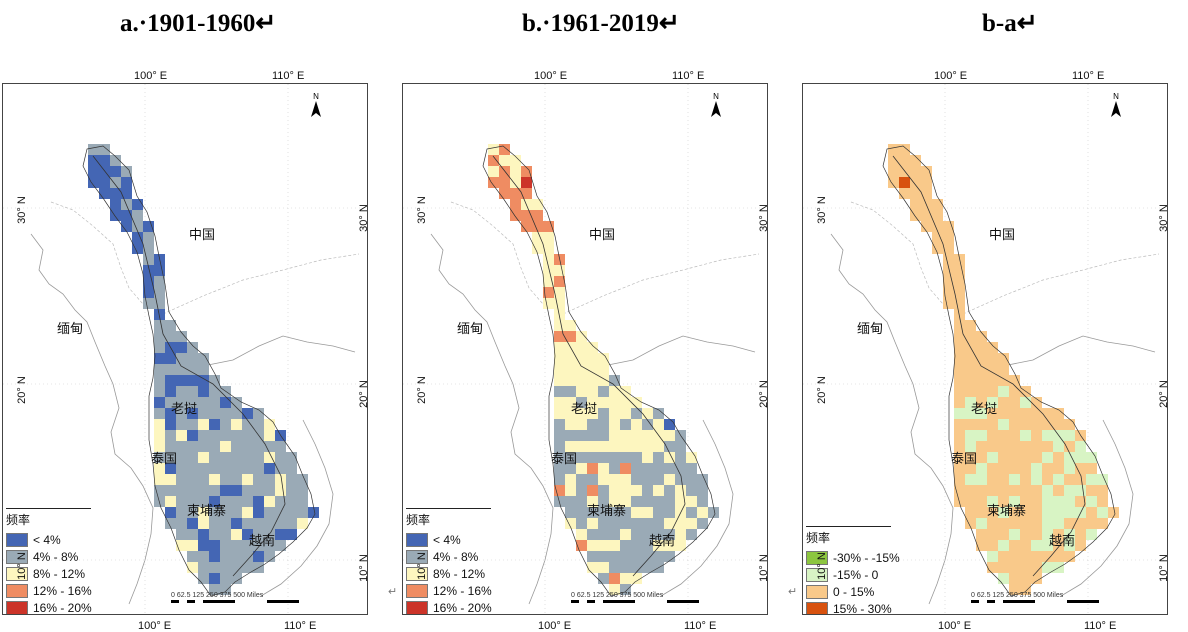 Image resolution: width=1188 pixels, height=632 pixels. I want to click on legend-label: 4% - 8%, so click(56, 556).